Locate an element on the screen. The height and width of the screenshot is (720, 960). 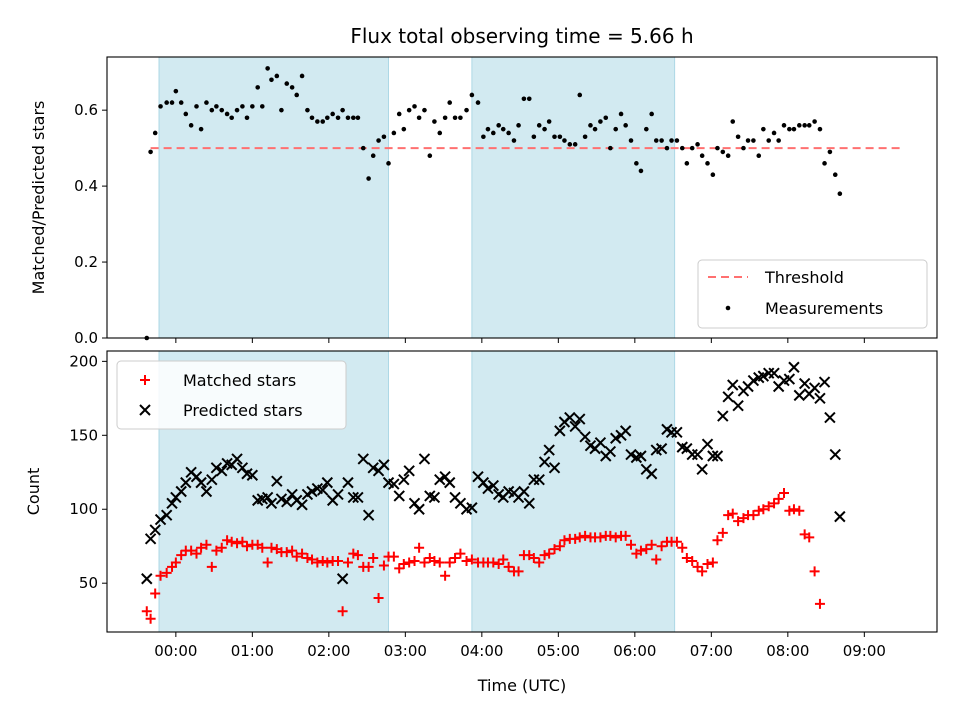
x-tick-label: 00:00 is located at coordinates (175, 651).